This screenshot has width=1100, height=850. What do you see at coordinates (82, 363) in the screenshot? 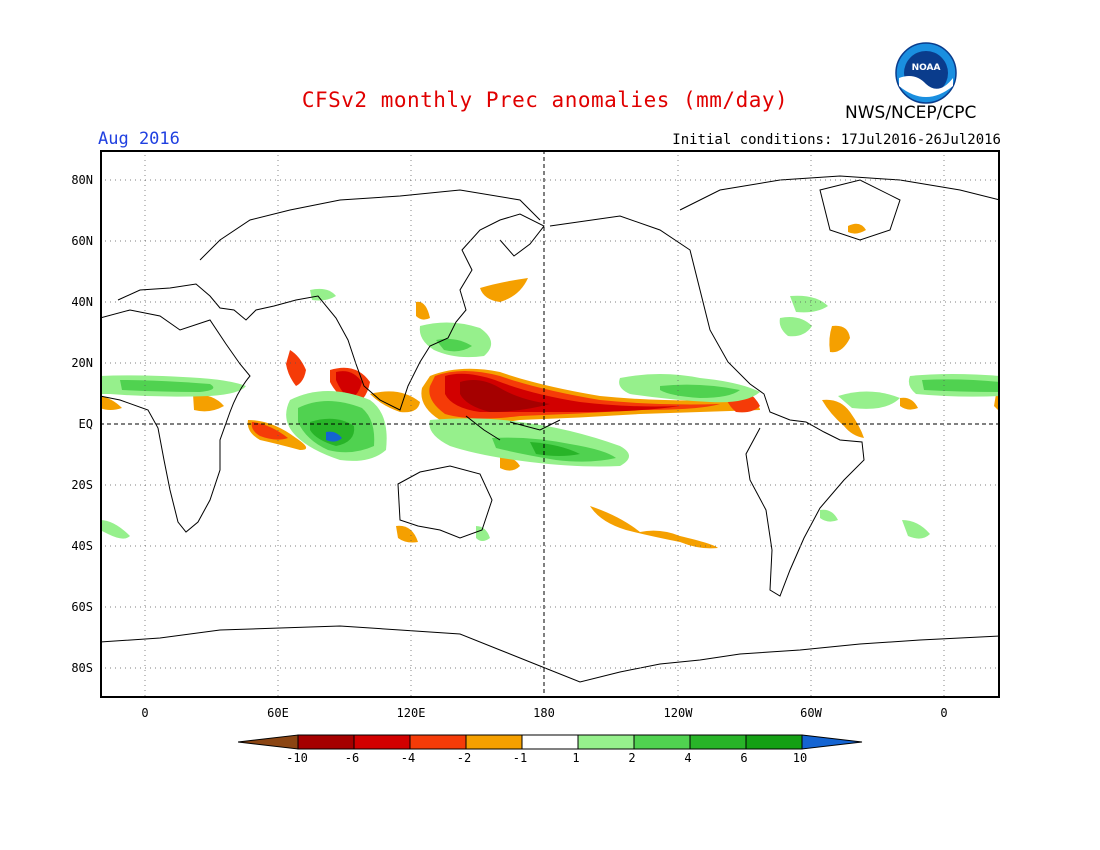
I see `lat-label-20n: 20N` at bounding box center [82, 363].